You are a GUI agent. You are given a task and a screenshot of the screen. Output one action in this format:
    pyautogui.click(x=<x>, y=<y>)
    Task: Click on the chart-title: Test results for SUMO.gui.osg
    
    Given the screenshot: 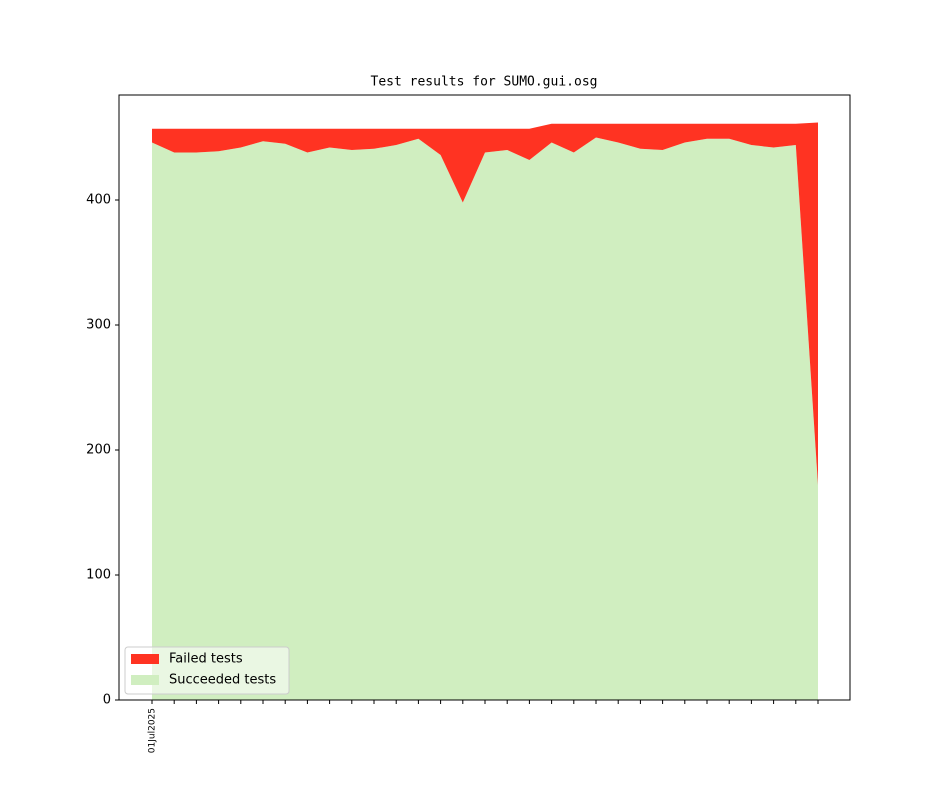 What is the action you would take?
    pyautogui.click(x=484, y=82)
    